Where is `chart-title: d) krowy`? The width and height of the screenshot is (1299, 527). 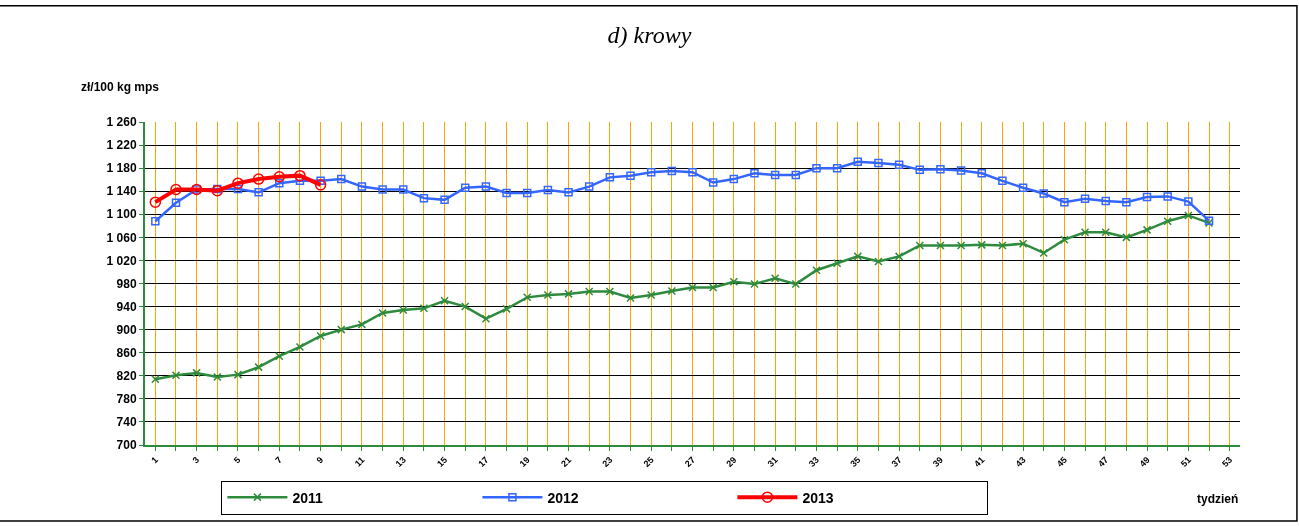 chart-title: d) krowy is located at coordinates (649, 35).